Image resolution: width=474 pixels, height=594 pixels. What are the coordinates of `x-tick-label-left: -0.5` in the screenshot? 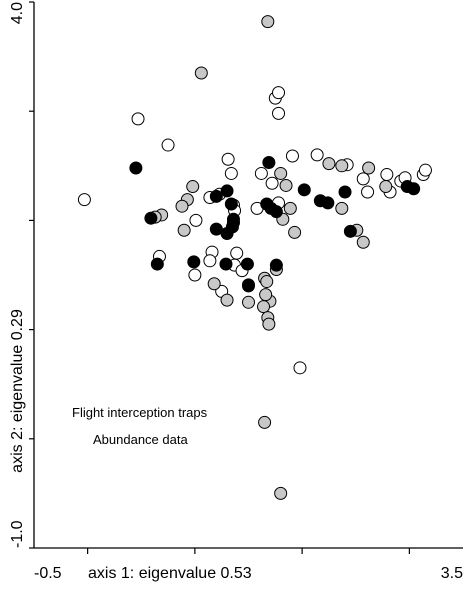 It's located at (48, 573).